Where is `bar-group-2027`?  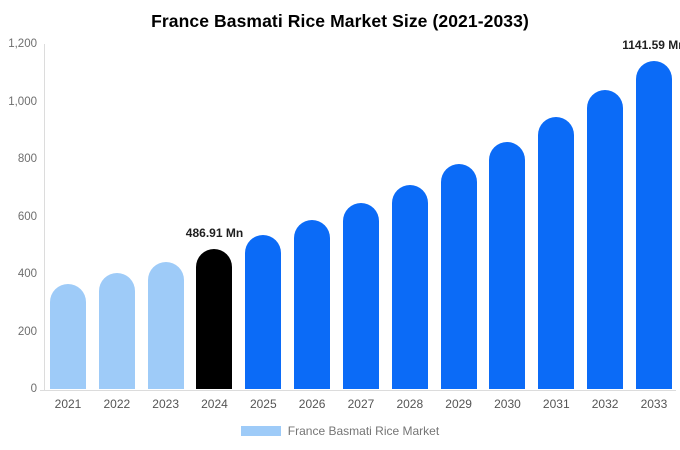
bar-group-2027 is located at coordinates (360, 296).